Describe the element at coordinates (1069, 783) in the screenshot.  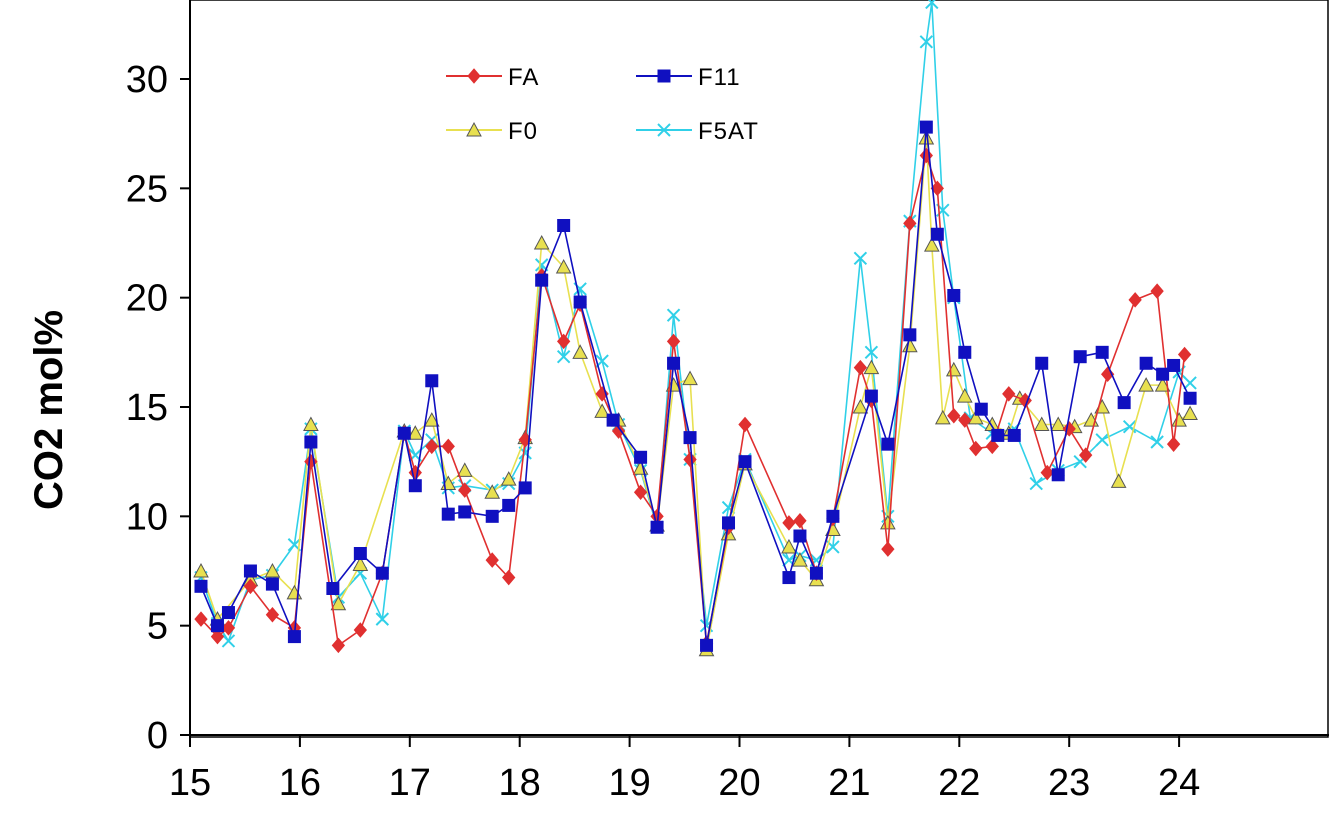
I see `x-tick-label: 23` at that location.